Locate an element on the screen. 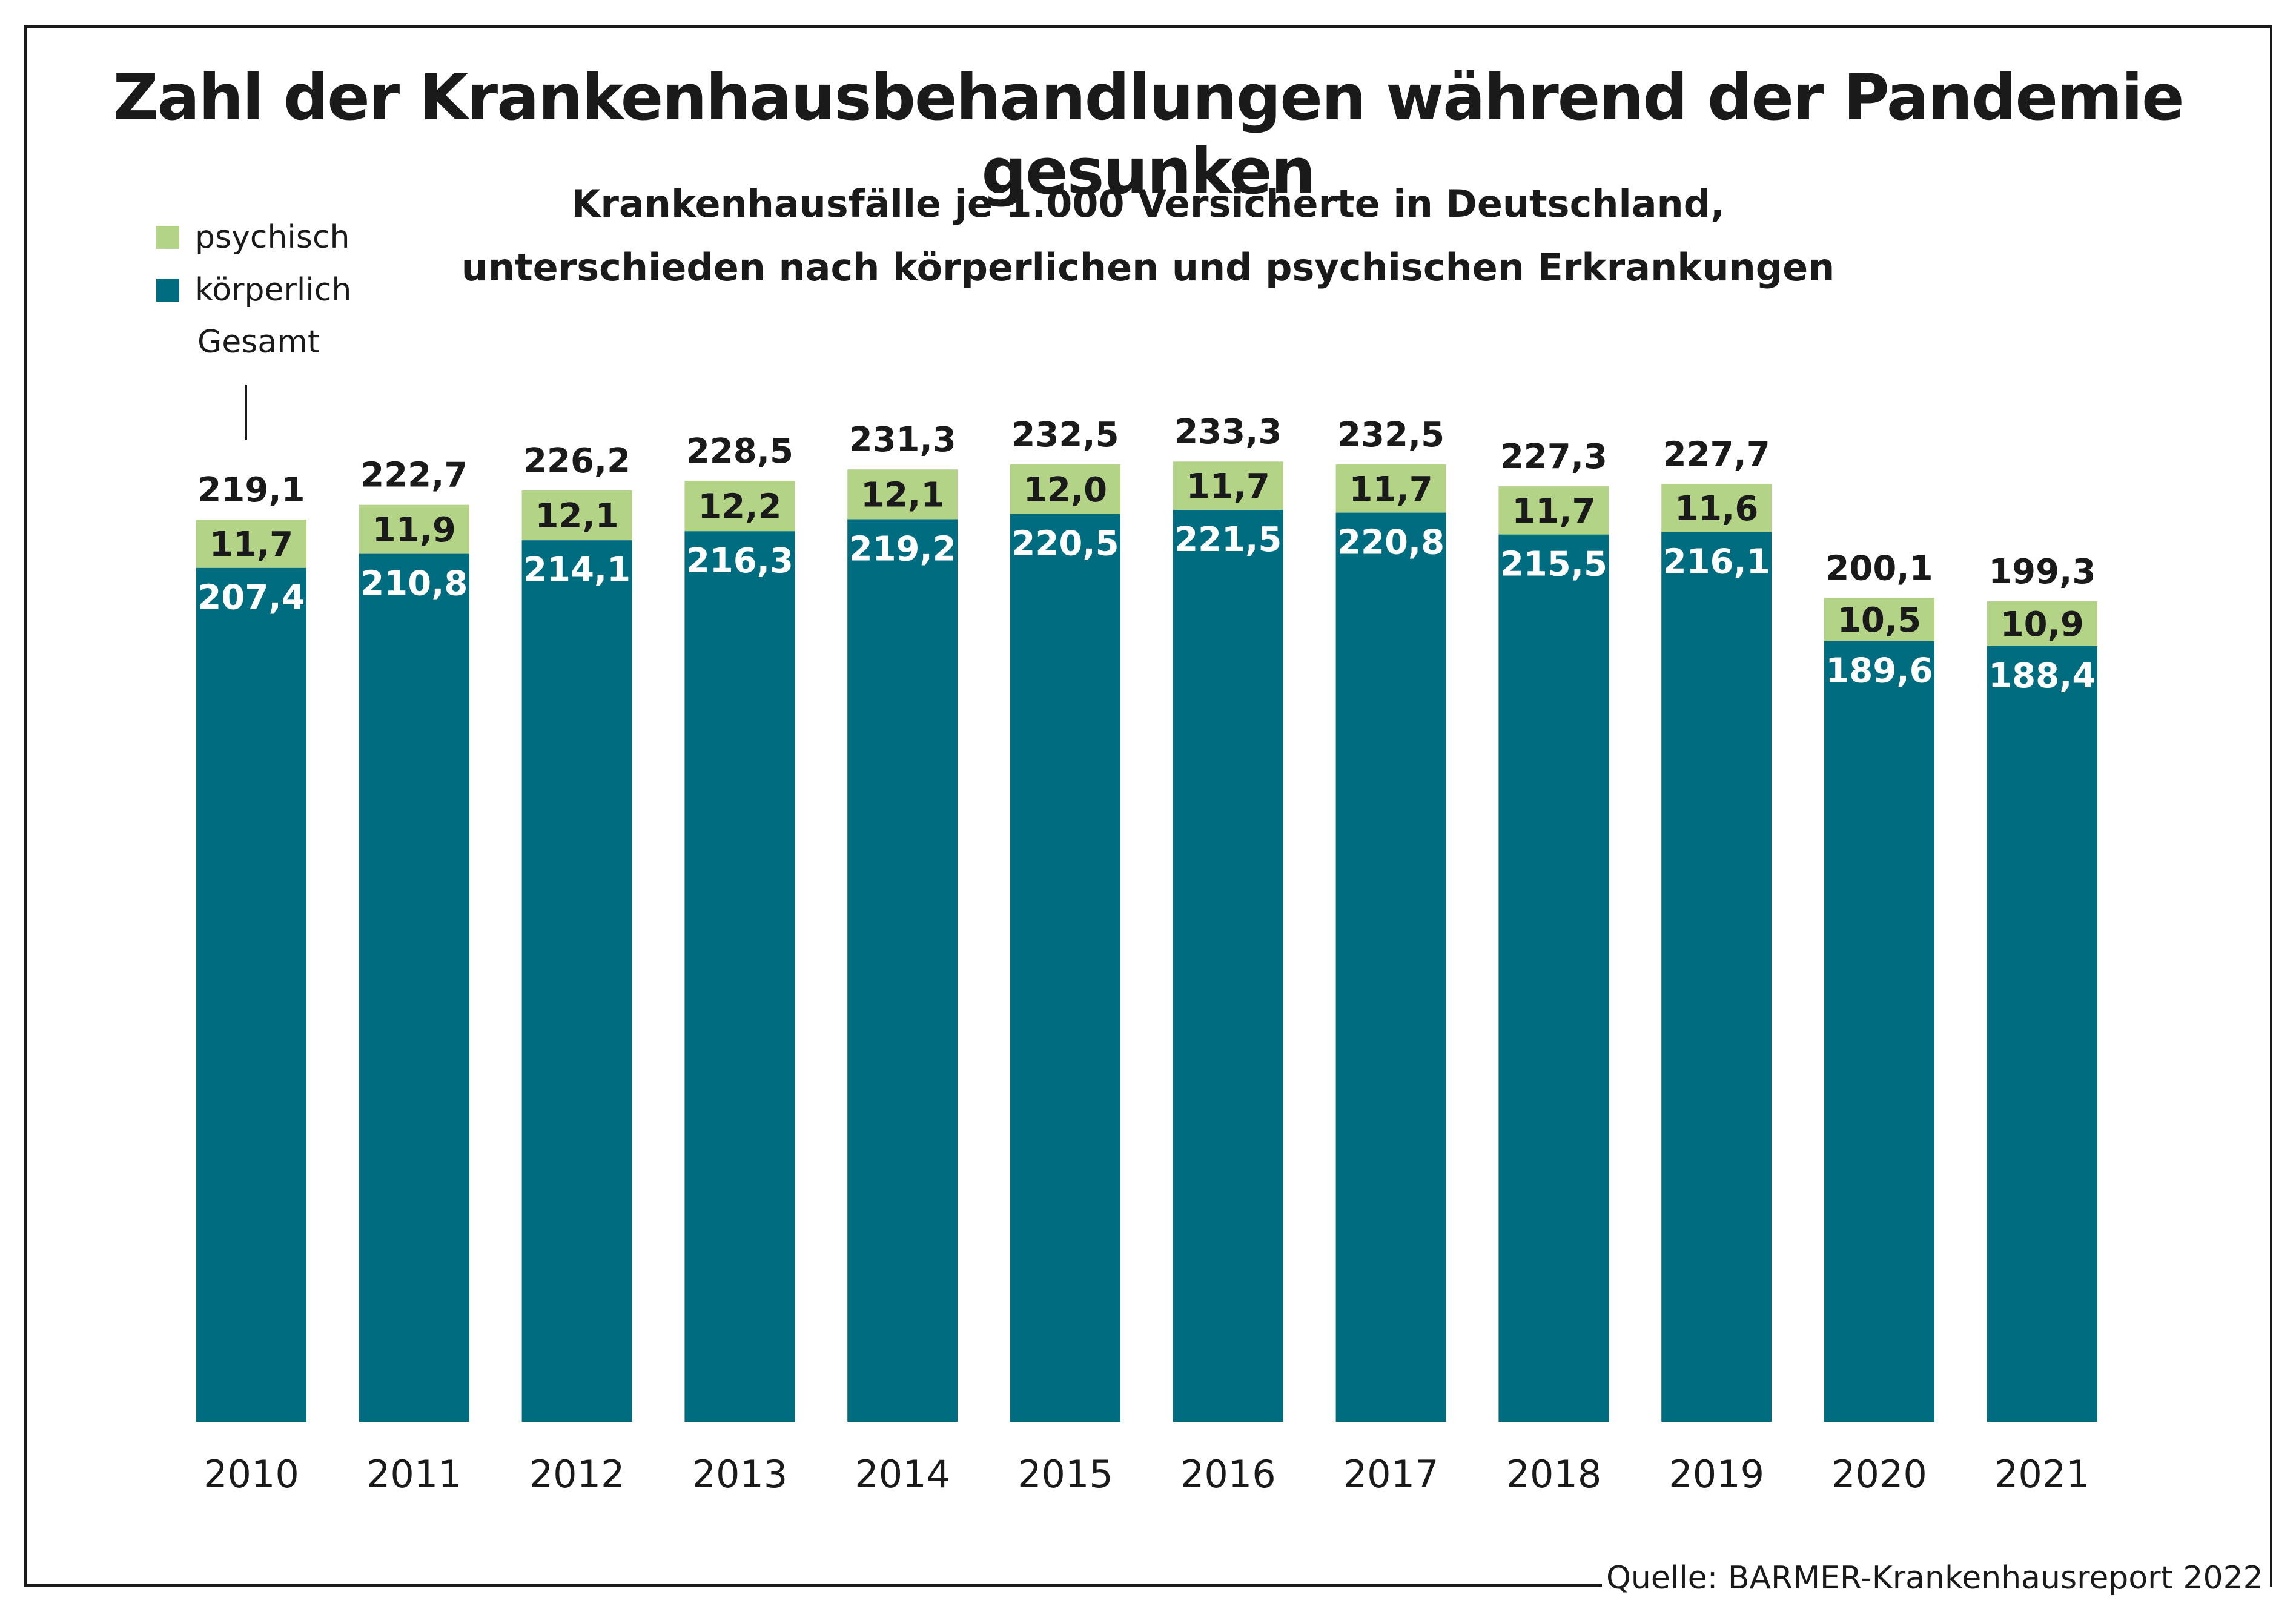 The height and width of the screenshot is (1615, 2296). bar-psychisch-2012 is located at coordinates (576, 515).